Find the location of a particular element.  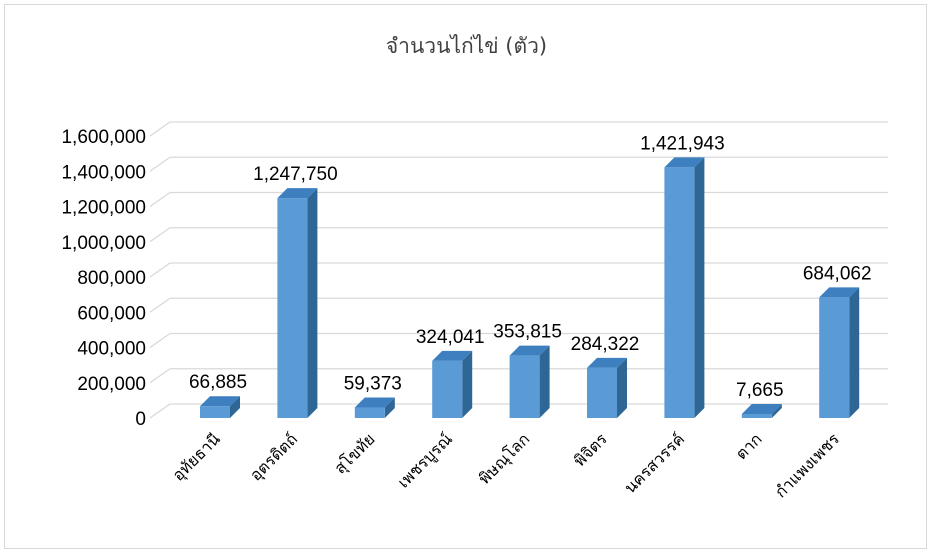

y-tick-label: 400,000 is located at coordinates (111, 349).